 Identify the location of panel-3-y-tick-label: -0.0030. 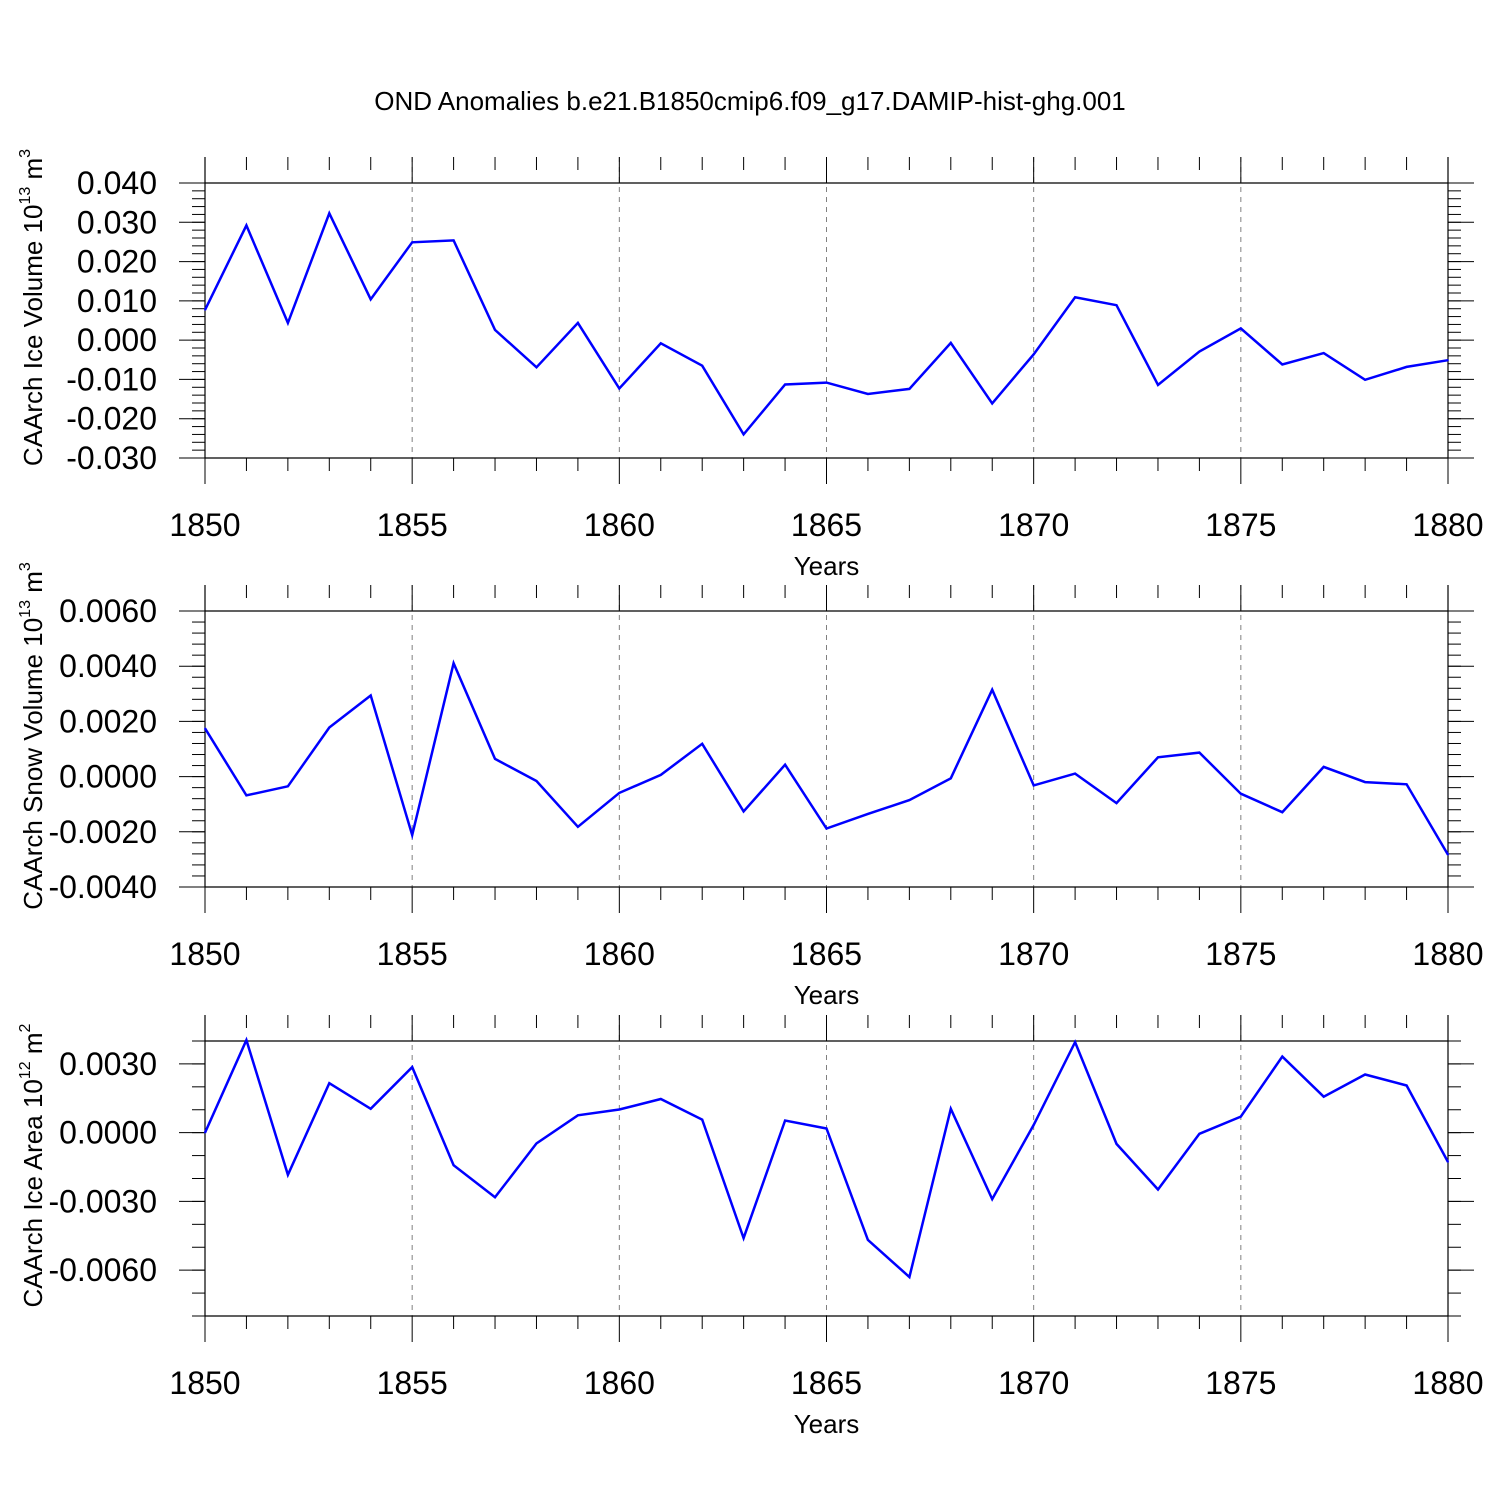
(102, 1201).